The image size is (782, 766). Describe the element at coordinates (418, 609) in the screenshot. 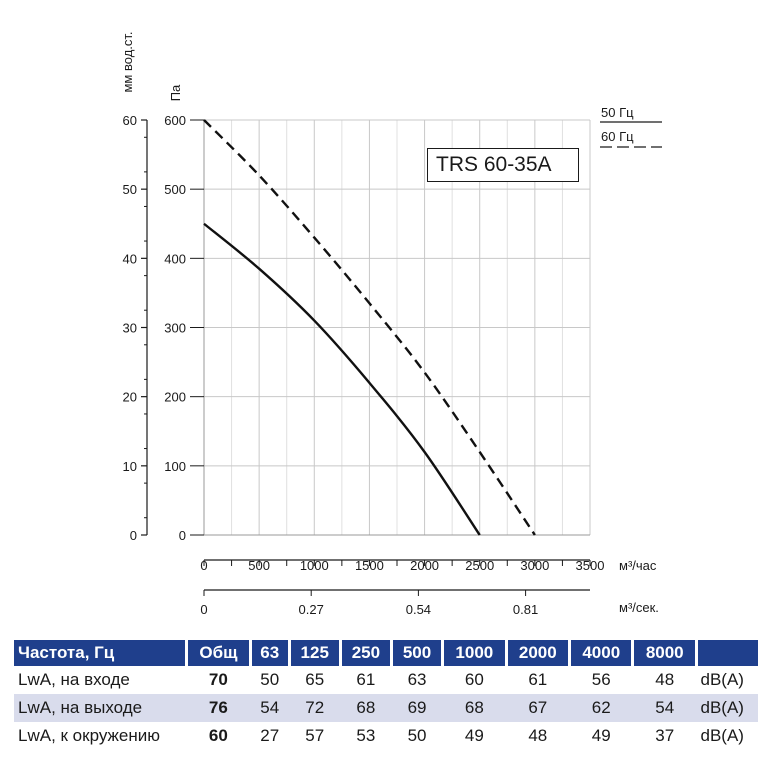

I see `flow-sec-axis-tick-label: 0.54` at that location.